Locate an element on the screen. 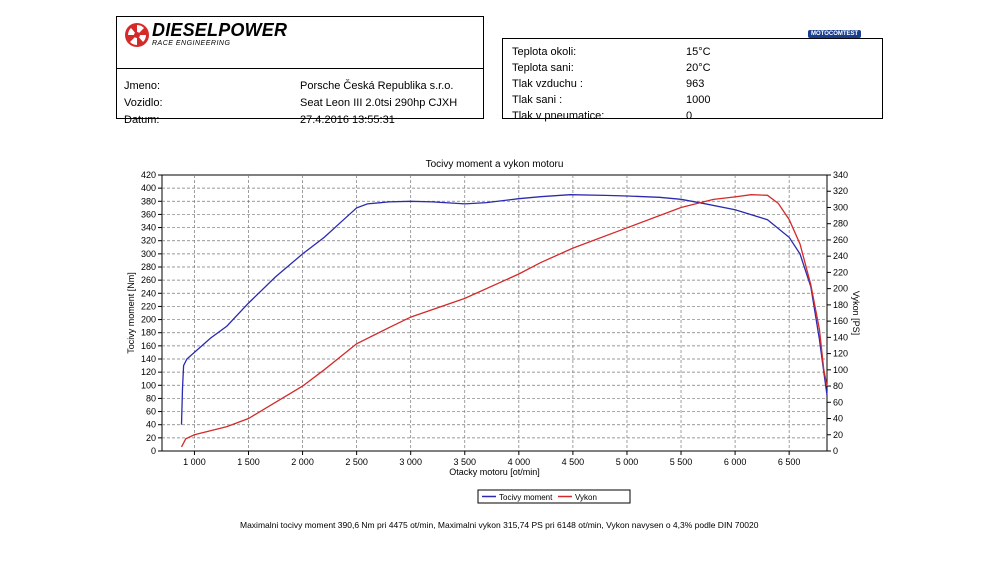 The image size is (1000, 562). vehicle-info-box is located at coordinates (300, 67).